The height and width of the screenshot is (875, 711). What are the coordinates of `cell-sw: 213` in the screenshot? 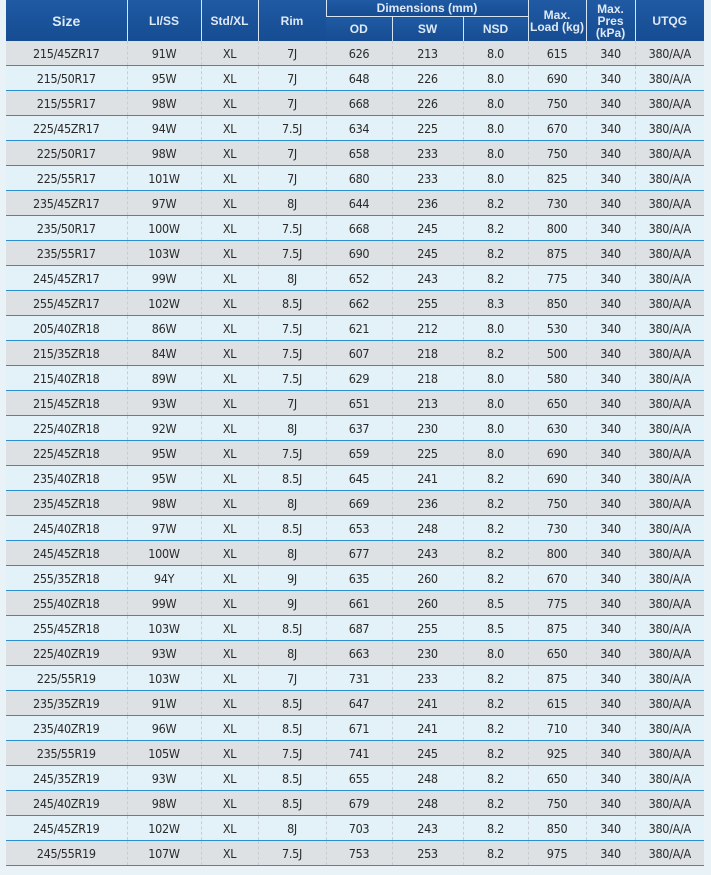 It's located at (427, 53).